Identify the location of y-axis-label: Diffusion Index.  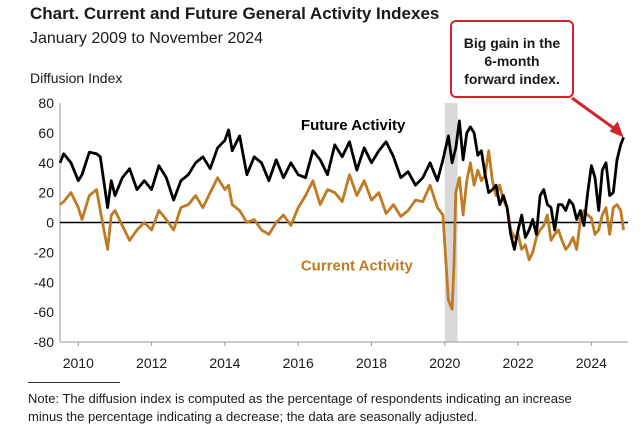
(76, 78).